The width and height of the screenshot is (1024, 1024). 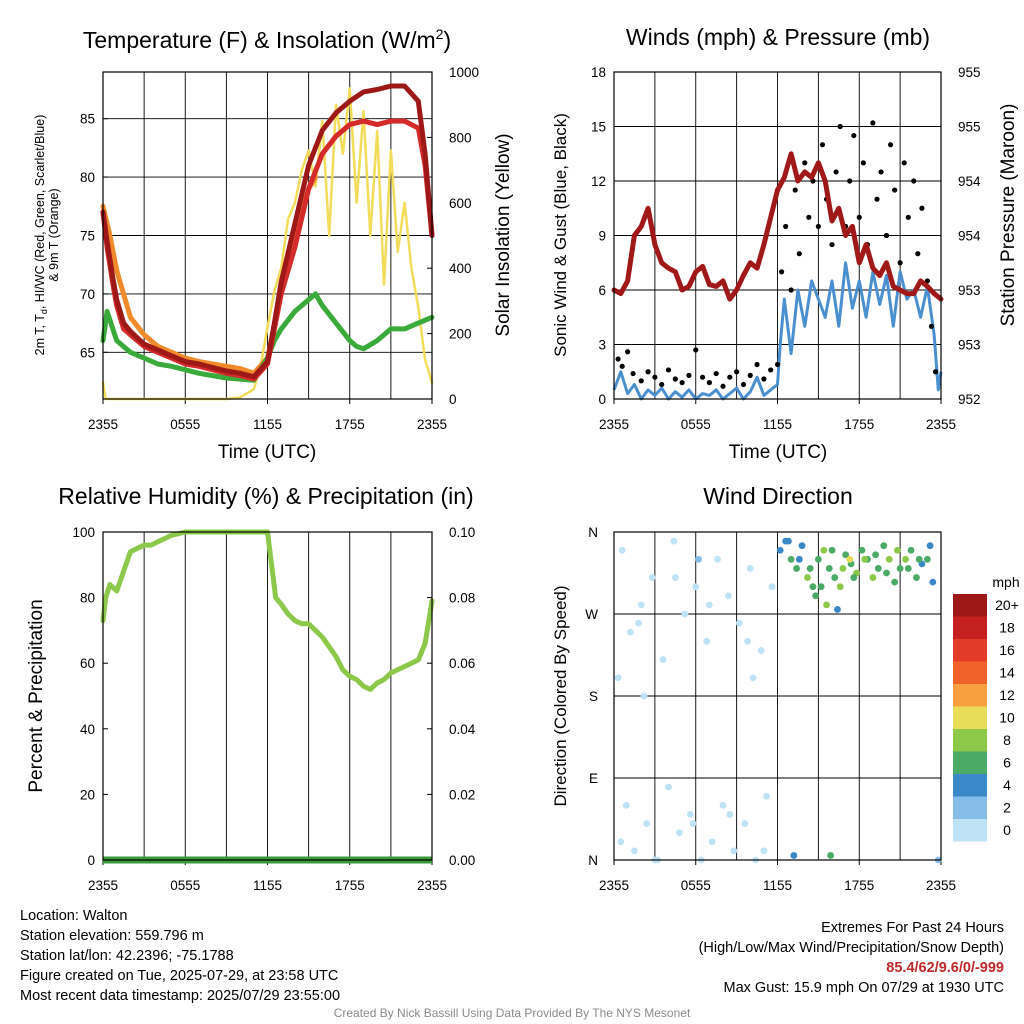 I want to click on humidity-right-tick-label: 0.06, so click(x=462, y=663).